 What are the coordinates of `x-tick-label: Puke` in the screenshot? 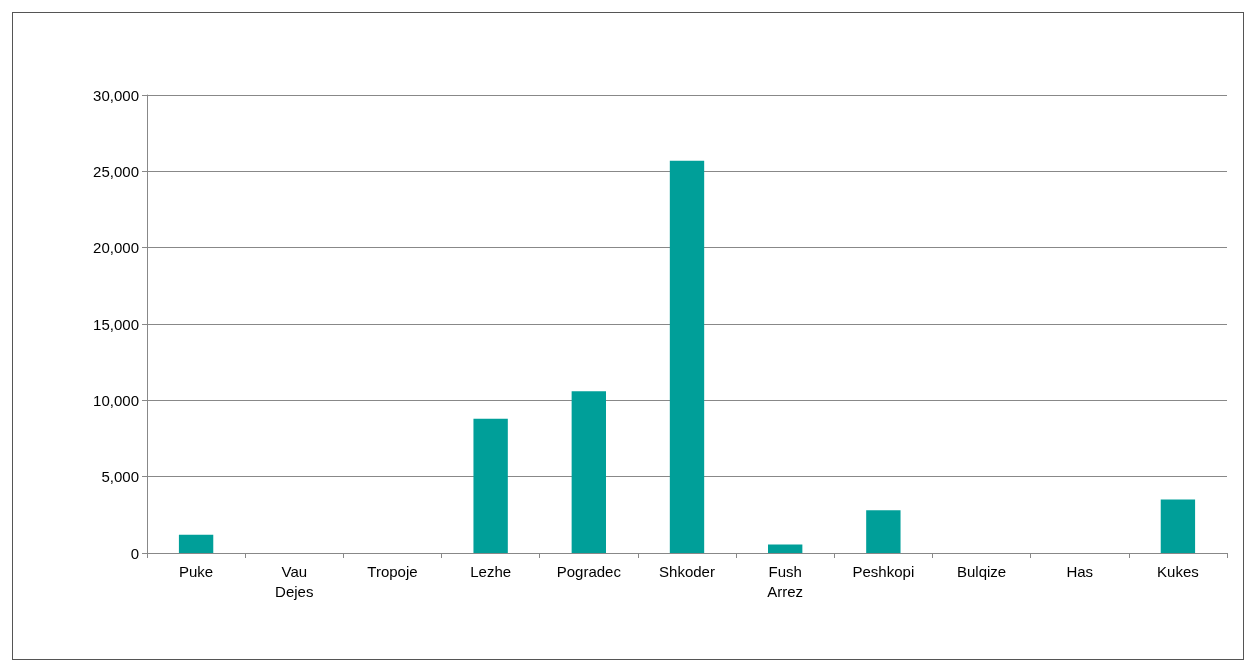 It's located at (196, 571).